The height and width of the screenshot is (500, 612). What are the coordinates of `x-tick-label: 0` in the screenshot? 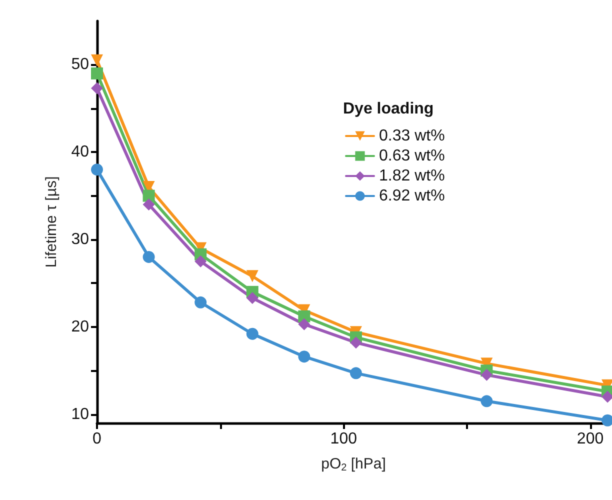 It's located at (97, 439).